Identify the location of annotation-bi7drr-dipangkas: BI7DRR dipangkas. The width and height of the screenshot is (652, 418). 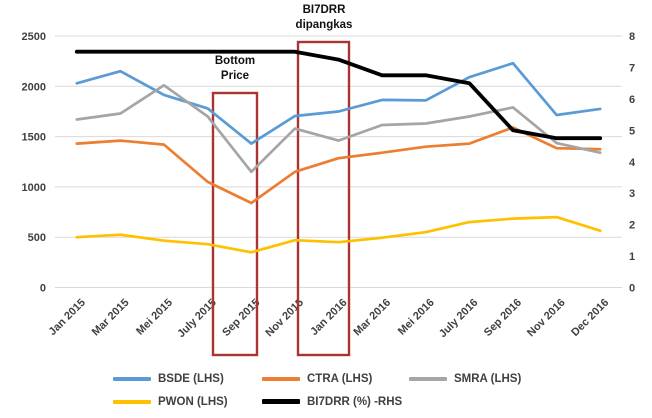
(324, 18).